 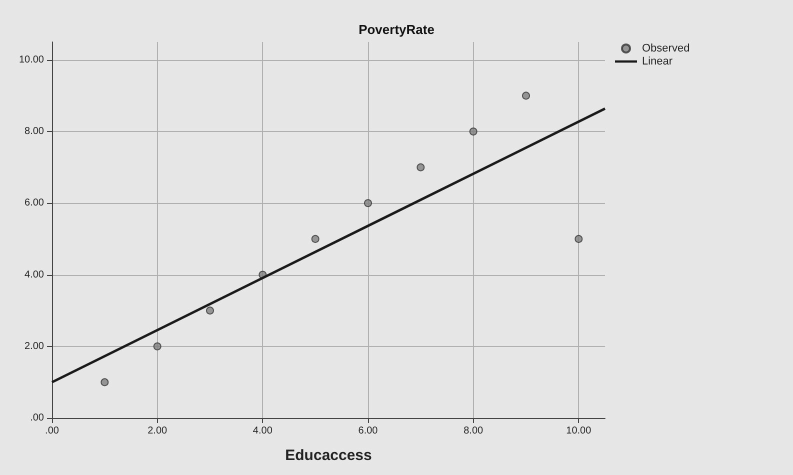 I want to click on x-axis-title: Educaccess, so click(x=328, y=455).